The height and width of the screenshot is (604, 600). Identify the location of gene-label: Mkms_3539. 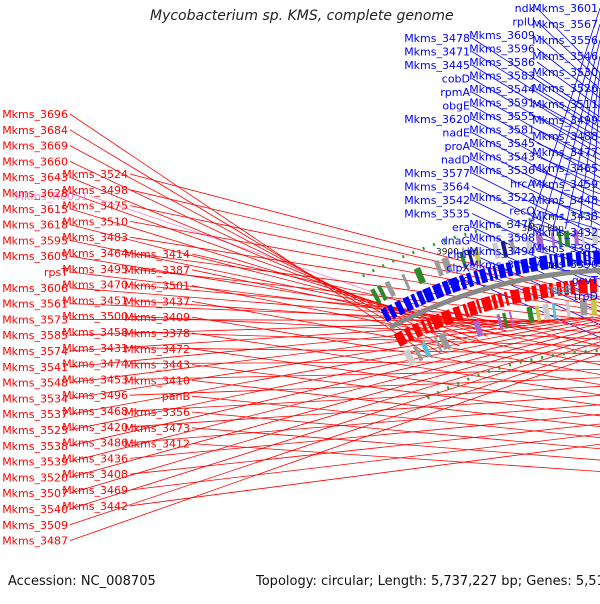
(35, 462).